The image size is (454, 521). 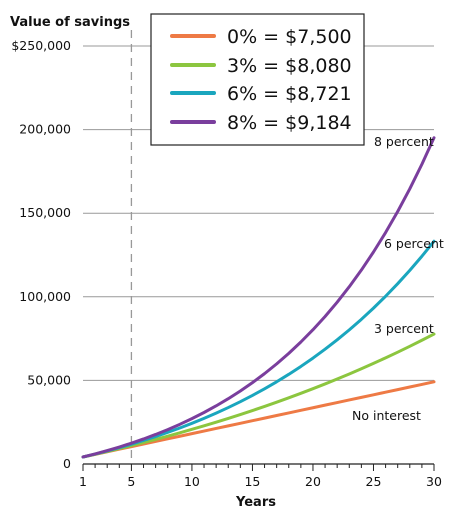 I want to click on x-tick-label: 10, so click(x=192, y=481).